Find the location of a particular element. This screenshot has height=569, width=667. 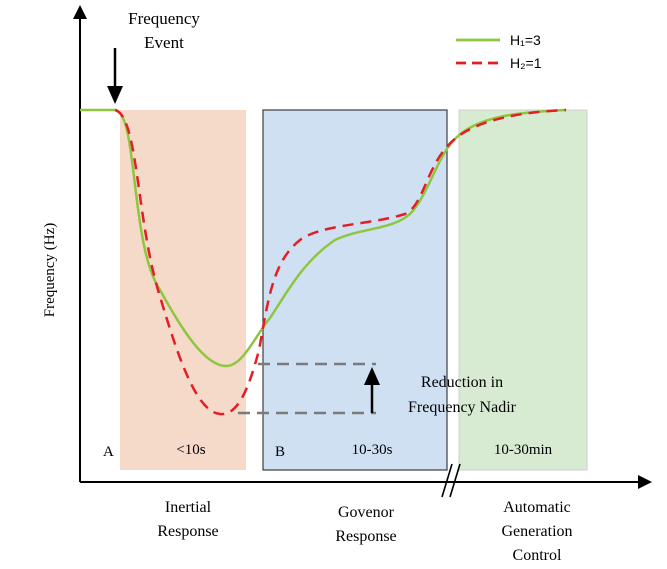

phase-agc-line1: Automatic is located at coordinates (537, 507).